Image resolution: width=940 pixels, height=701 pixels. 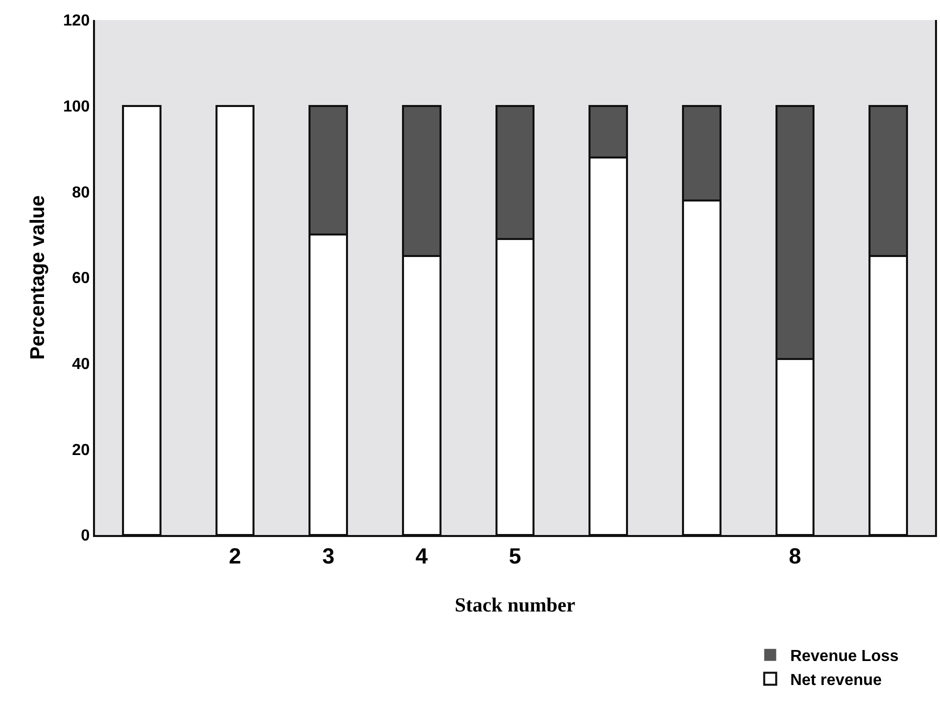 I want to click on x-tick-label: 8, so click(x=795, y=555).